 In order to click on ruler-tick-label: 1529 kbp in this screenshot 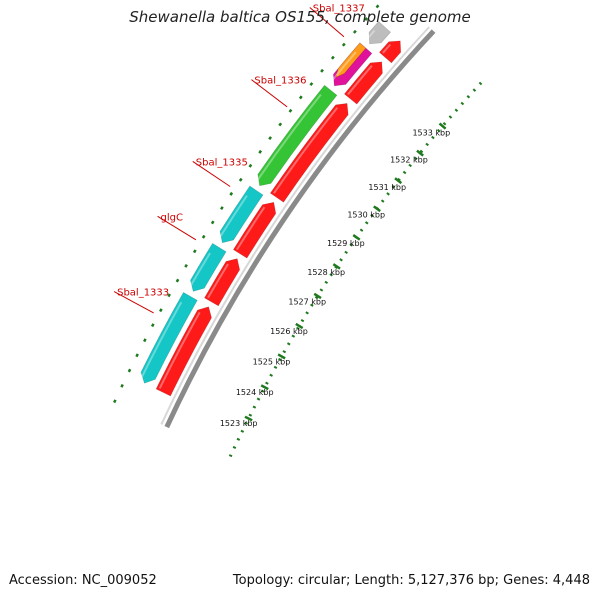, I will do `click(346, 243)`.